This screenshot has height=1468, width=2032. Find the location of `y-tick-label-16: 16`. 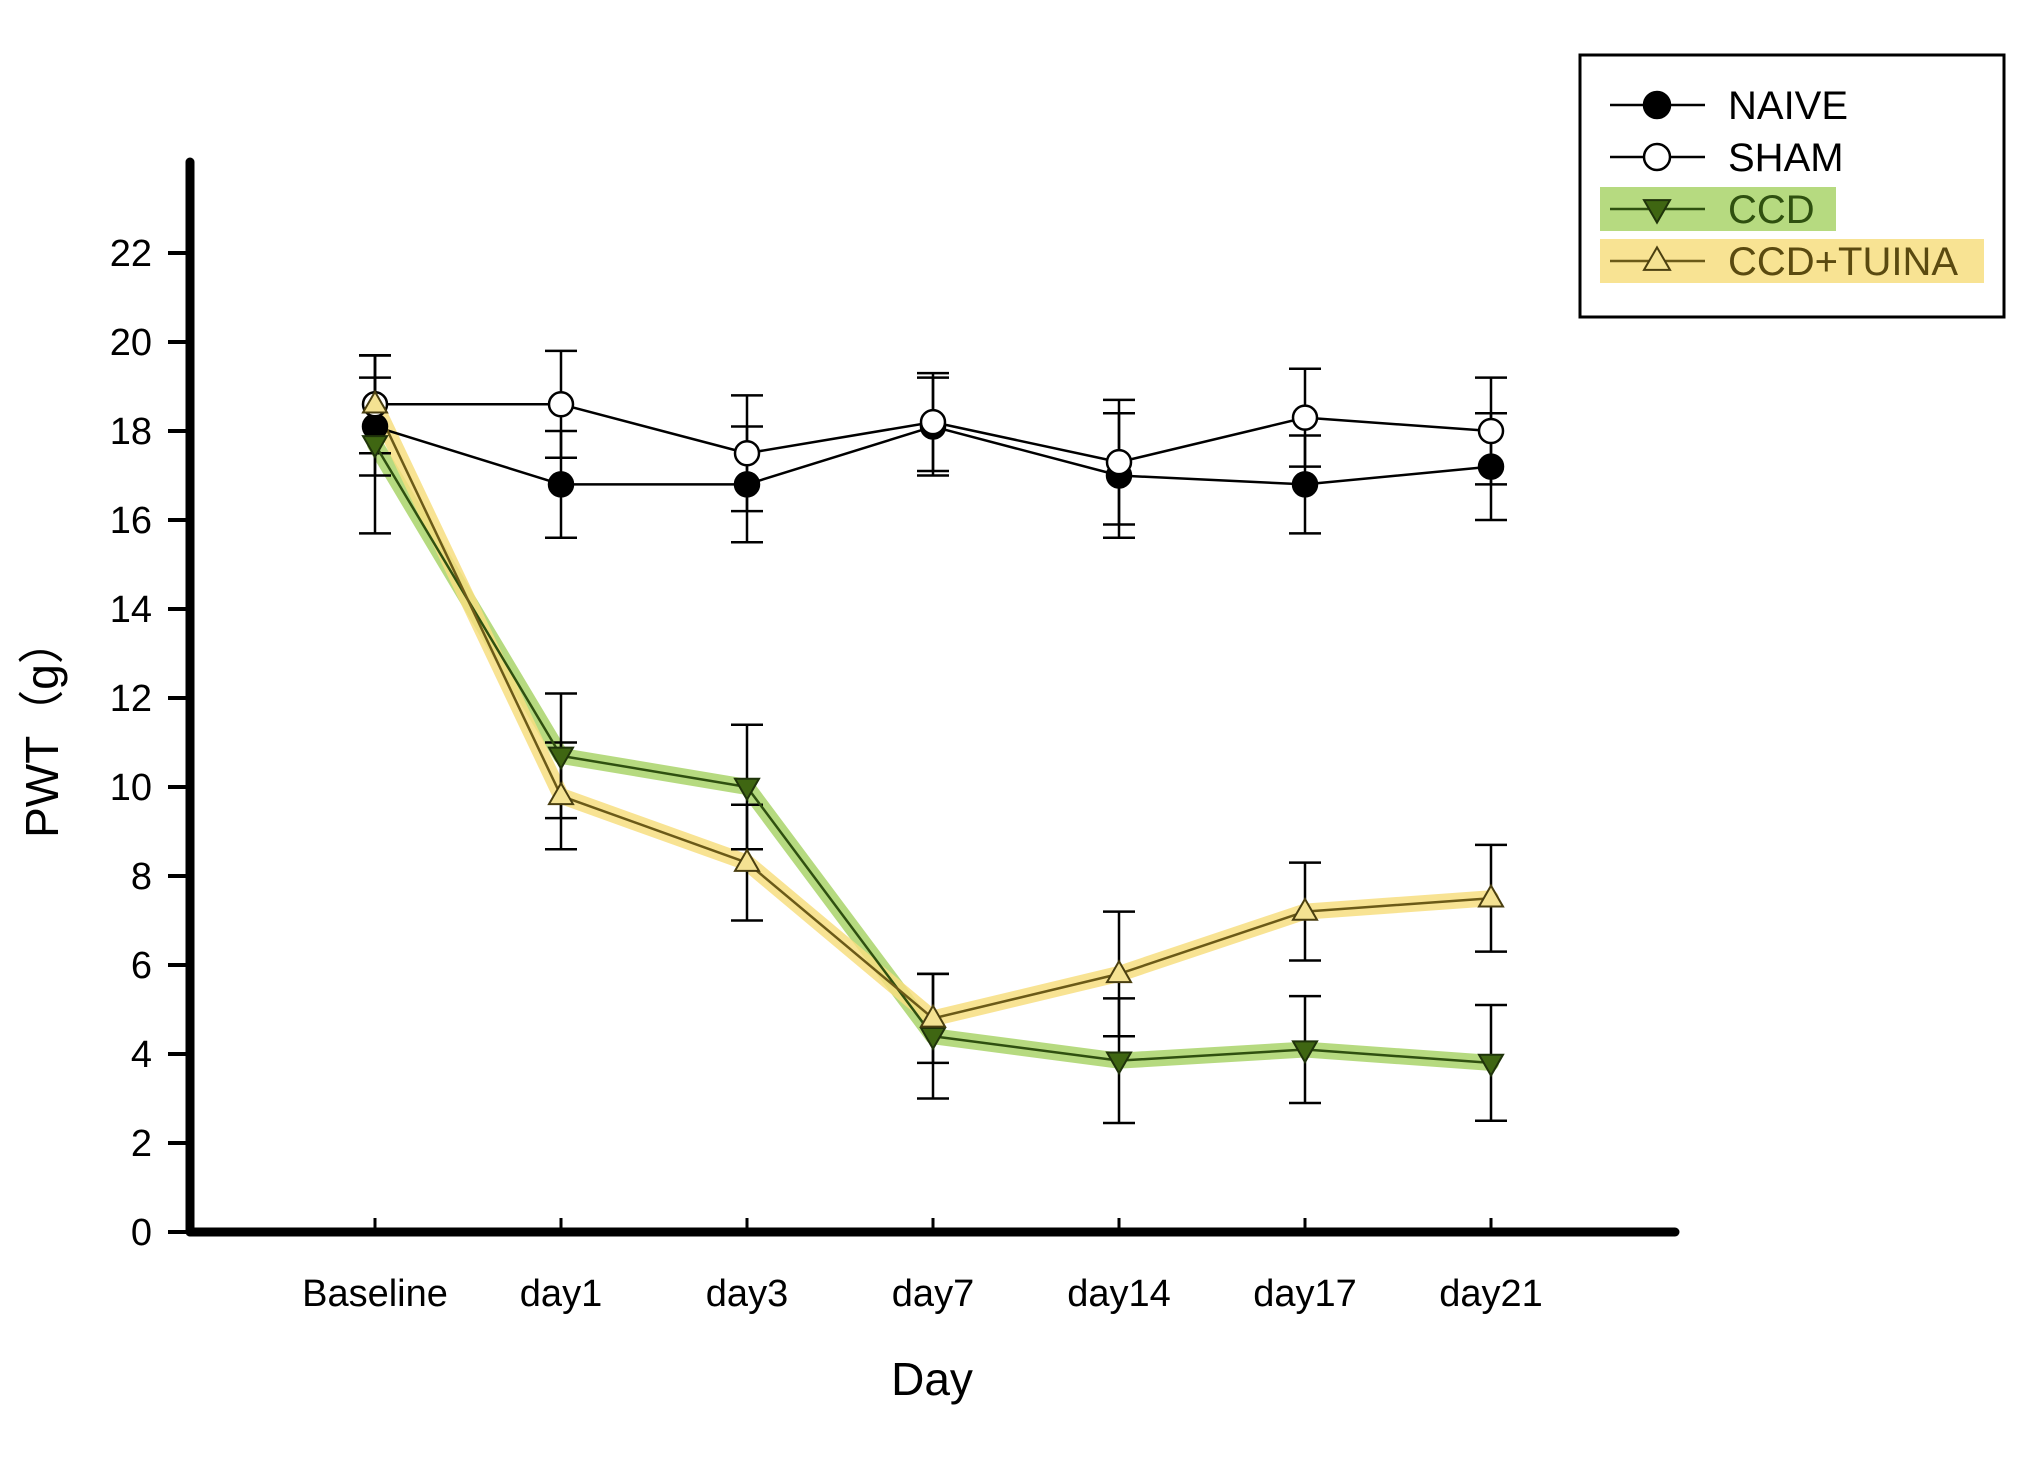

y-tick-label-16: 16 is located at coordinates (131, 521).